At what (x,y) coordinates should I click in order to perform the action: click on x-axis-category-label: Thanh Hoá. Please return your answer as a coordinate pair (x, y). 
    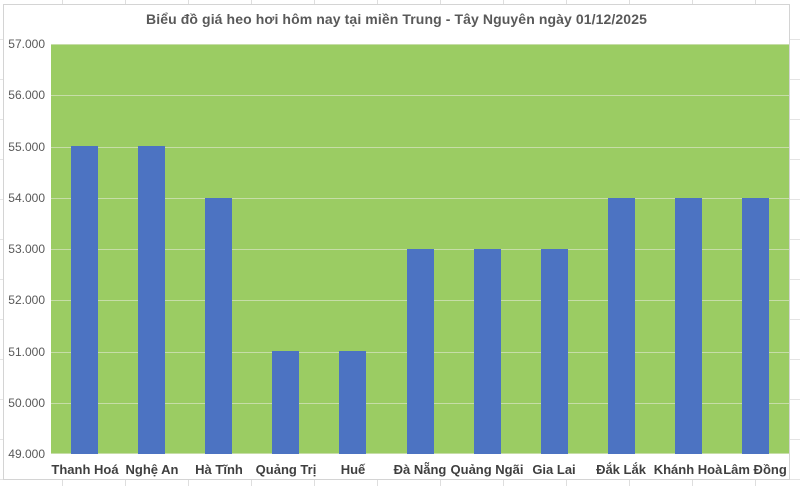
    Looking at the image, I should click on (85, 469).